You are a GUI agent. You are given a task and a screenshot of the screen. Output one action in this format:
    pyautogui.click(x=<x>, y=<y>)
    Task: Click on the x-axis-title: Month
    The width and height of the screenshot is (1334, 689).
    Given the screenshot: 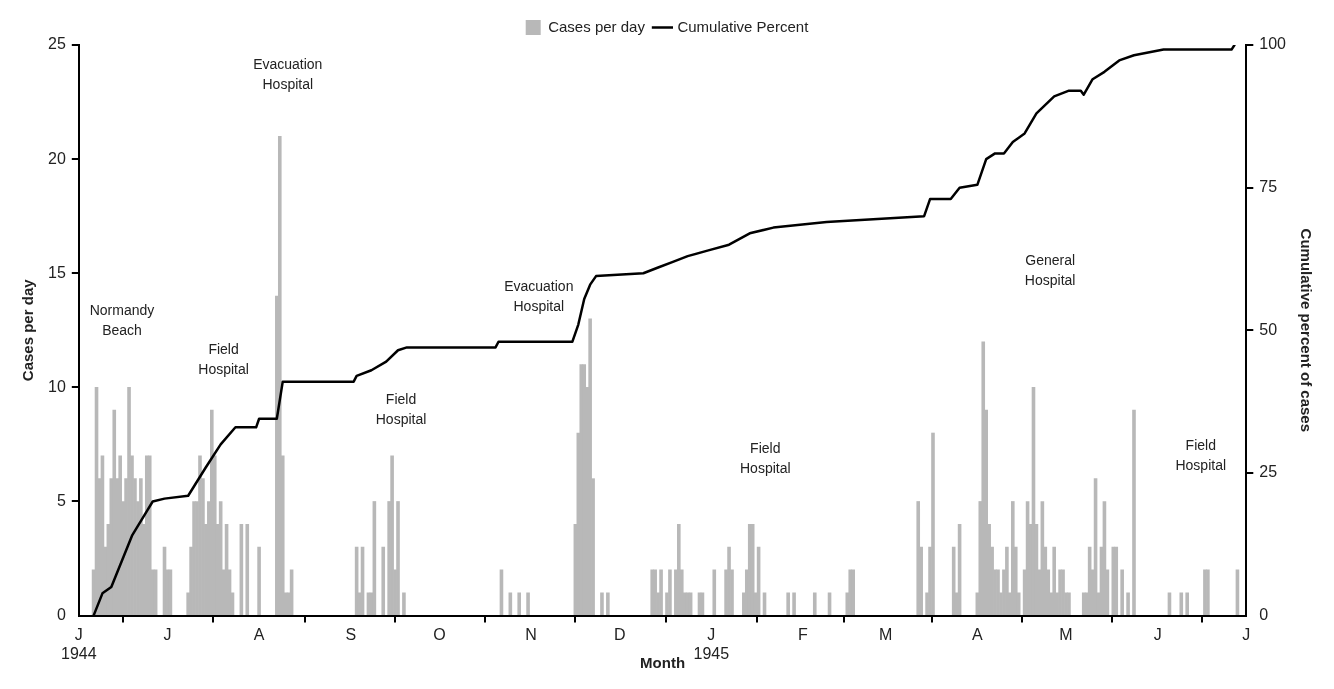 What is the action you would take?
    pyautogui.click(x=663, y=663)
    